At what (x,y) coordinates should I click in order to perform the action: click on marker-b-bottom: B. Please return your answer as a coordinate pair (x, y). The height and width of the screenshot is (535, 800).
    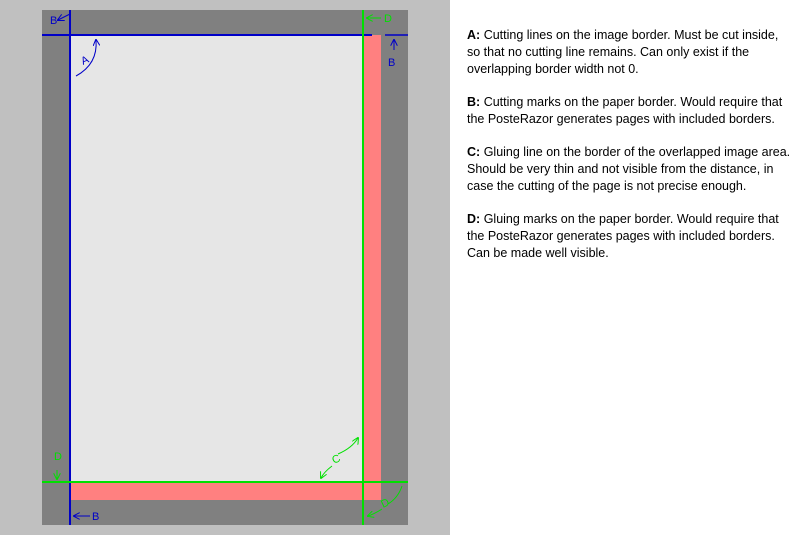
    Looking at the image, I should click on (86, 517).